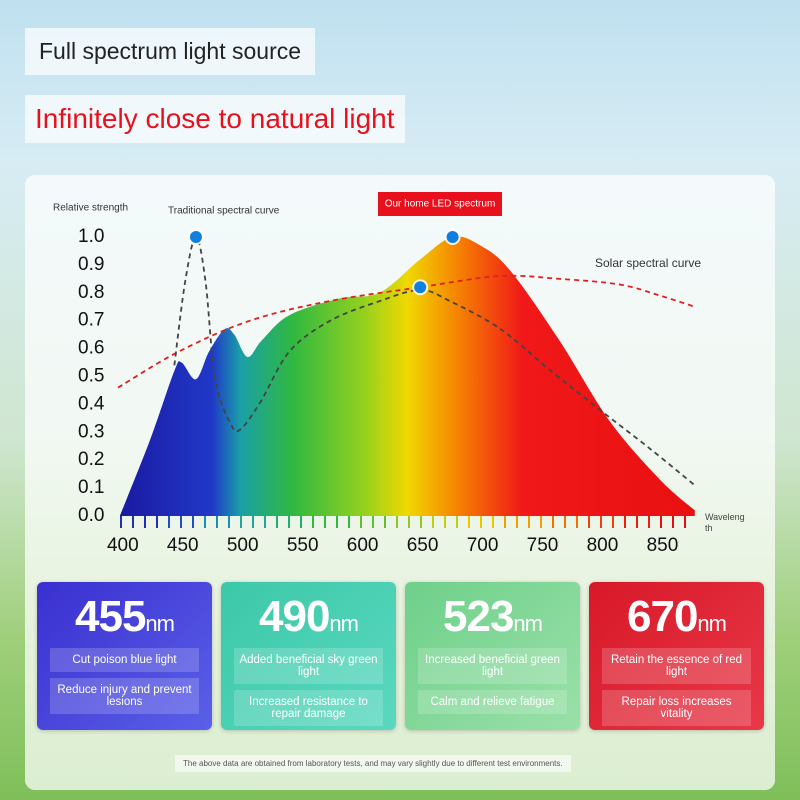 This screenshot has height=800, width=800. Describe the element at coordinates (91, 459) in the screenshot. I see `y-tick-label: 0.2` at that location.